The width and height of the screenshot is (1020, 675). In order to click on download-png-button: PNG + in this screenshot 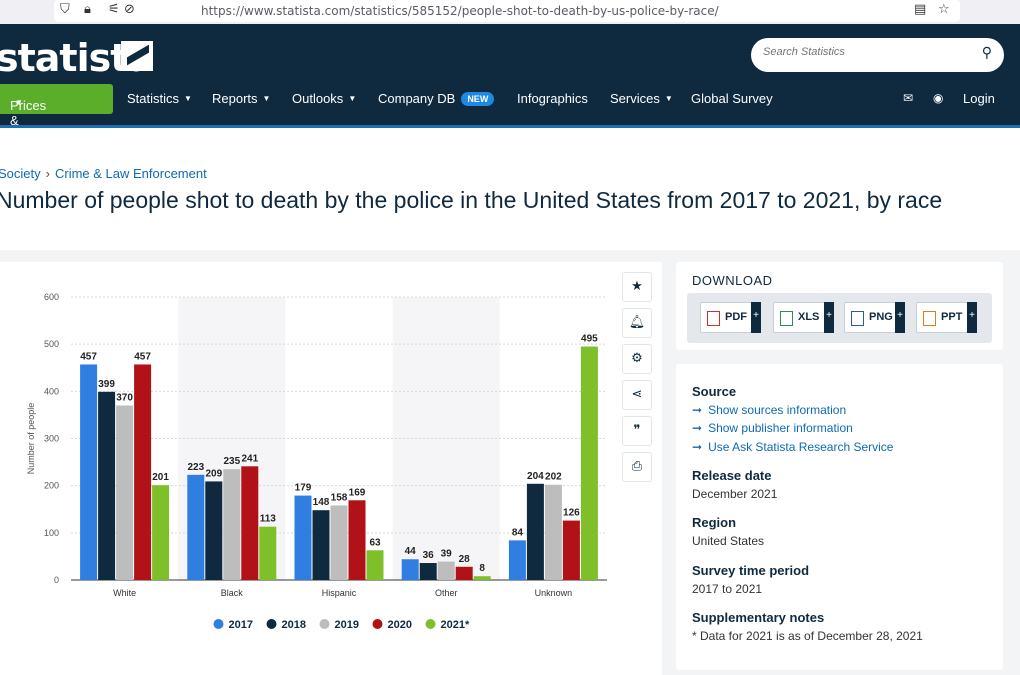, I will do `click(874, 317)`.